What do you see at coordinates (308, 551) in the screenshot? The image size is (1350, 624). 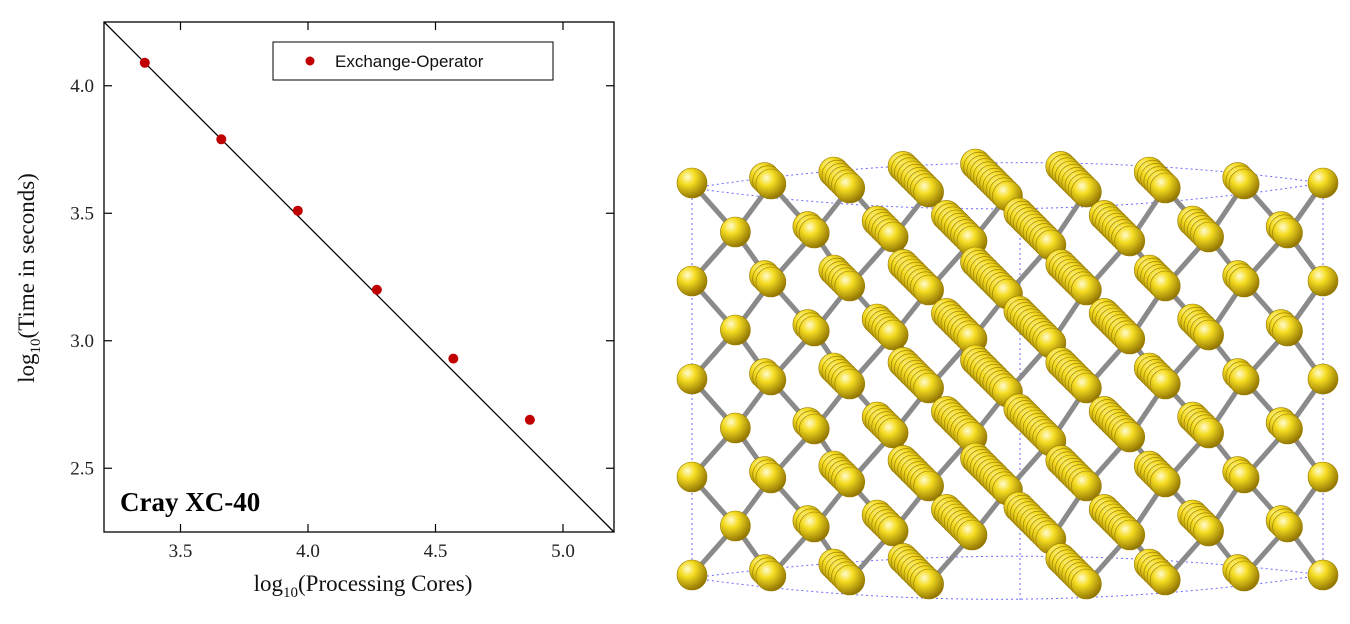 I see `x-tick-label: 4.0` at bounding box center [308, 551].